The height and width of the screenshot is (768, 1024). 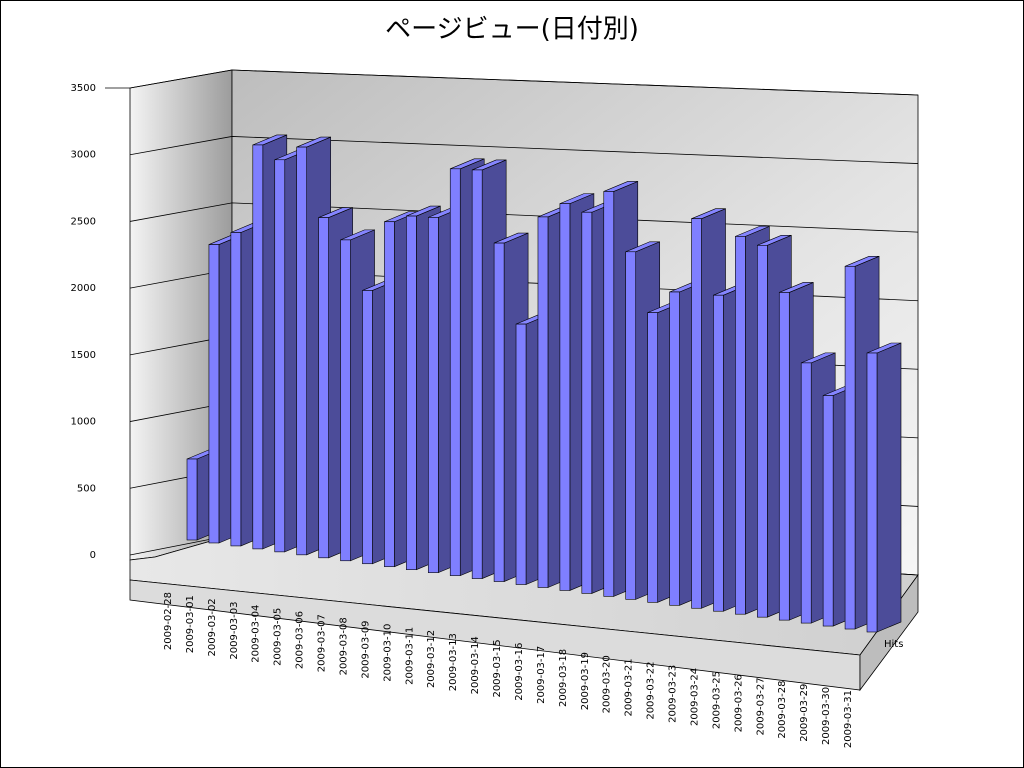 What do you see at coordinates (278, 637) in the screenshot?
I see `x-tick-label: 2009-03-05` at bounding box center [278, 637].